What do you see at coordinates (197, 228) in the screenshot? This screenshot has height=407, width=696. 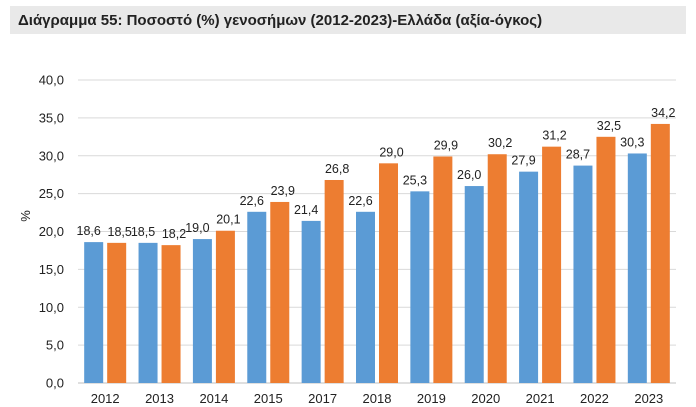 I see `data-label: 19,0` at bounding box center [197, 228].